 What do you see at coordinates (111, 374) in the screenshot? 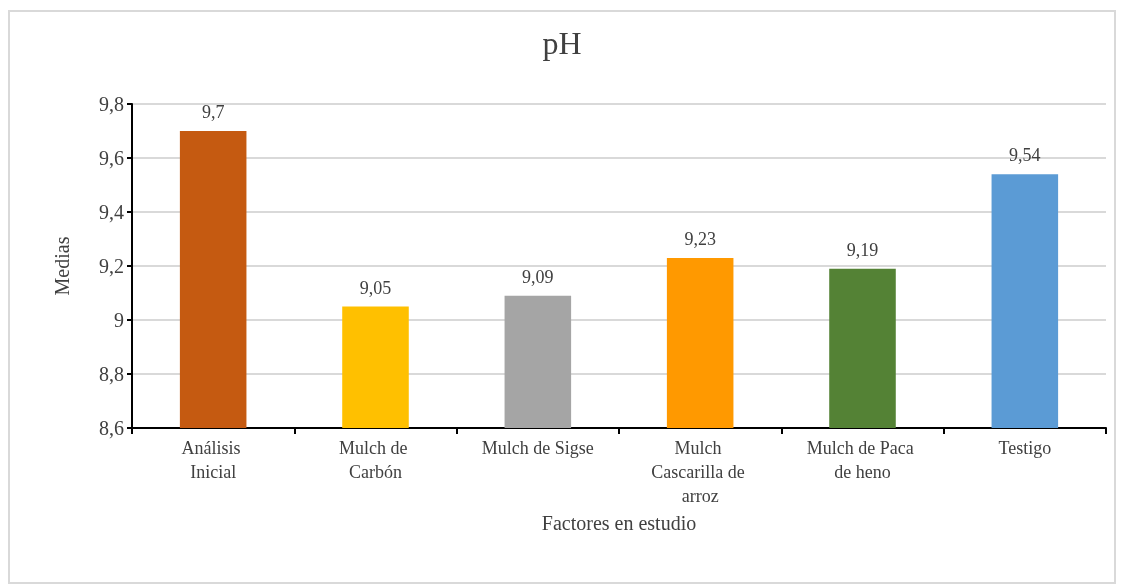
I see `y-tick-label: 8,8` at bounding box center [111, 374].